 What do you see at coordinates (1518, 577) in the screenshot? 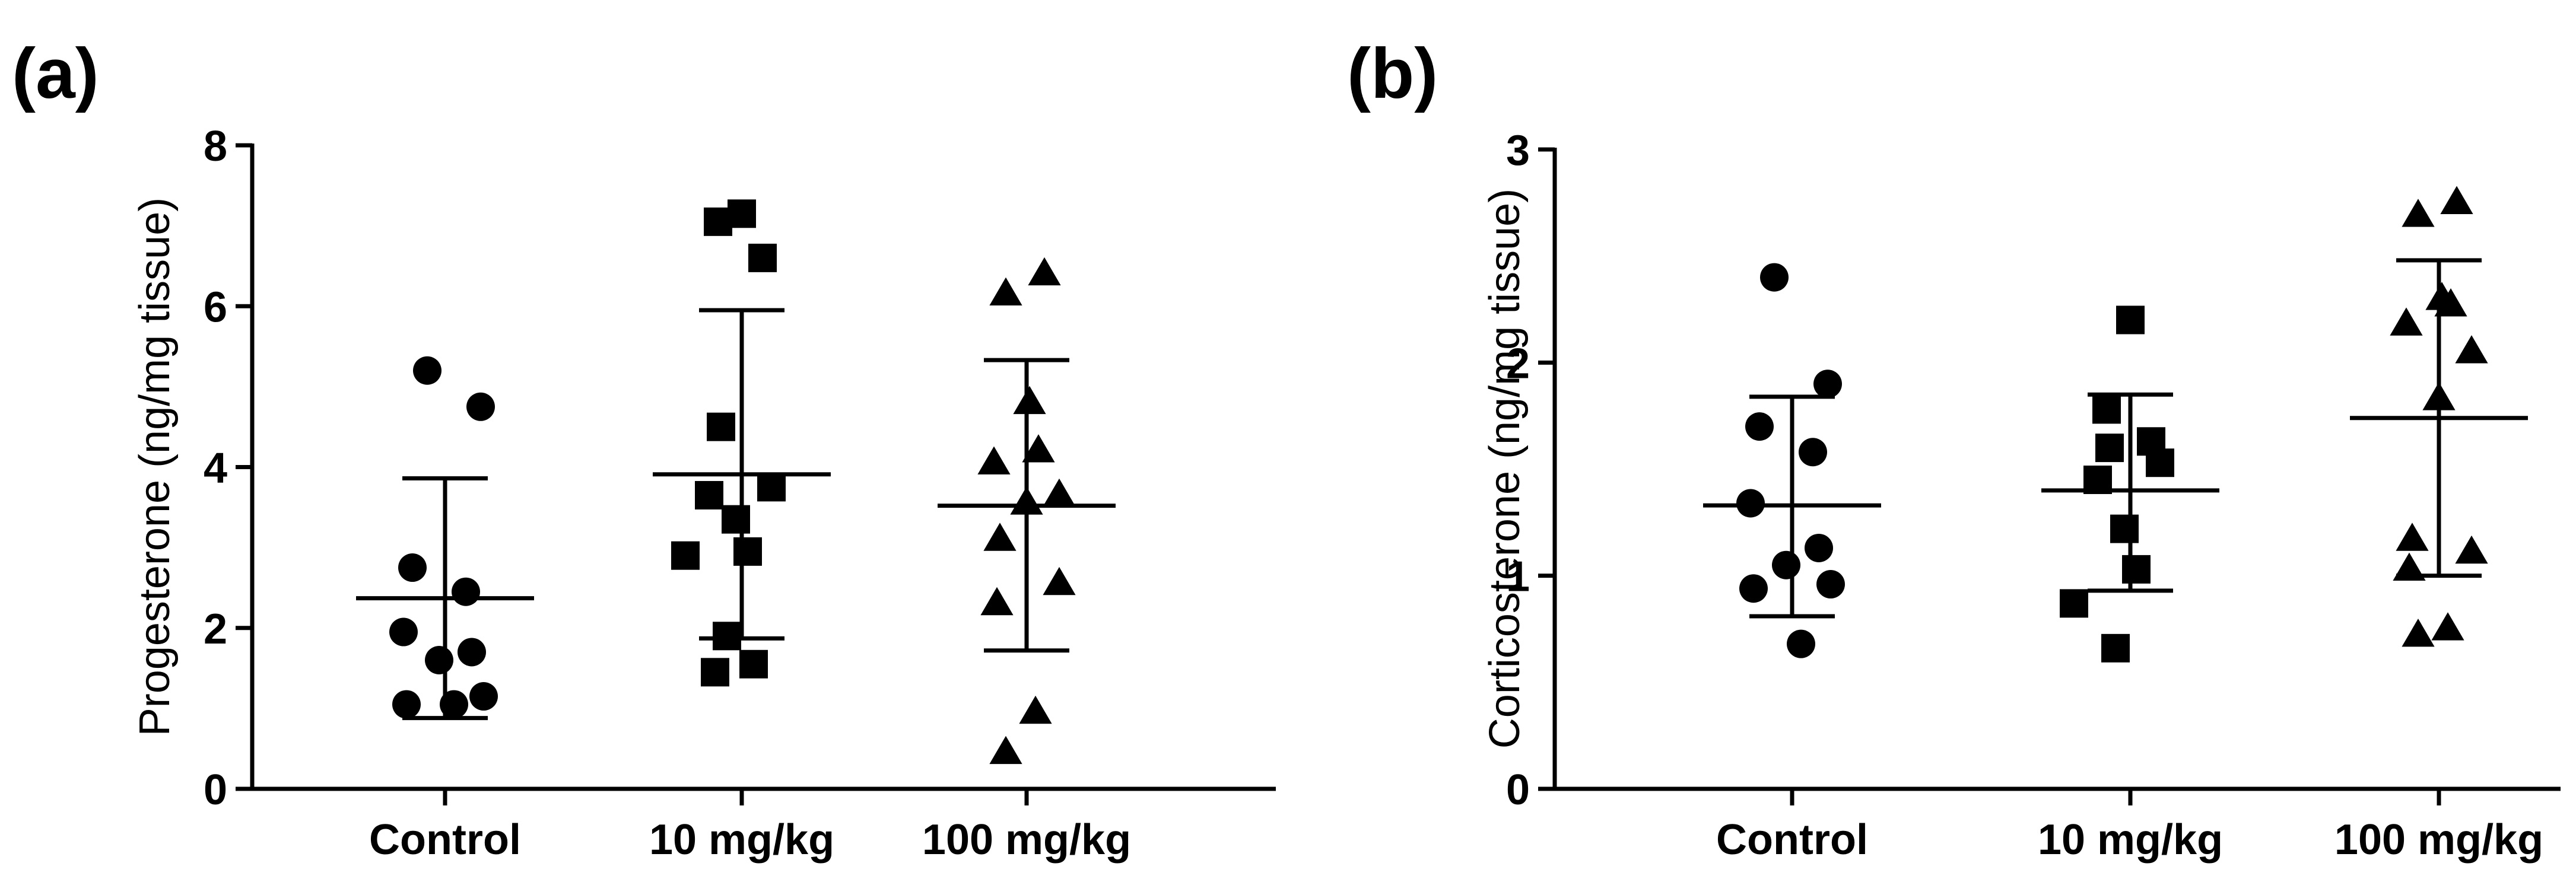
I see `y-tick-label: 1` at bounding box center [1518, 577].